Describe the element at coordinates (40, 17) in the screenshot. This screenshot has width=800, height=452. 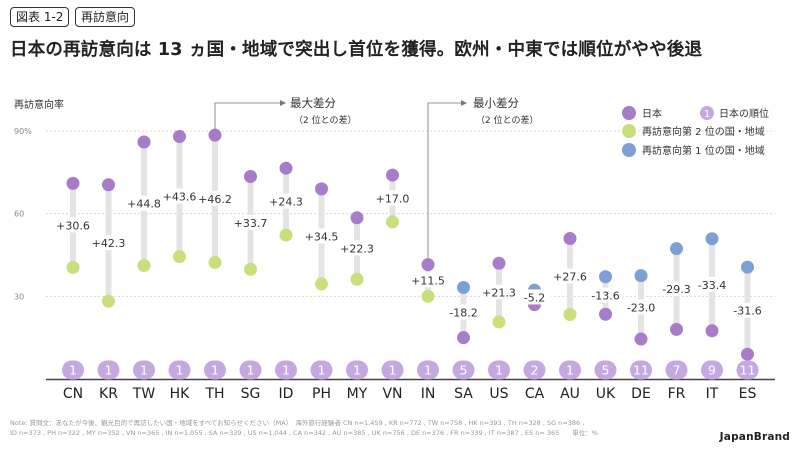
I see `figure-number-tag: 図表 1-2` at that location.